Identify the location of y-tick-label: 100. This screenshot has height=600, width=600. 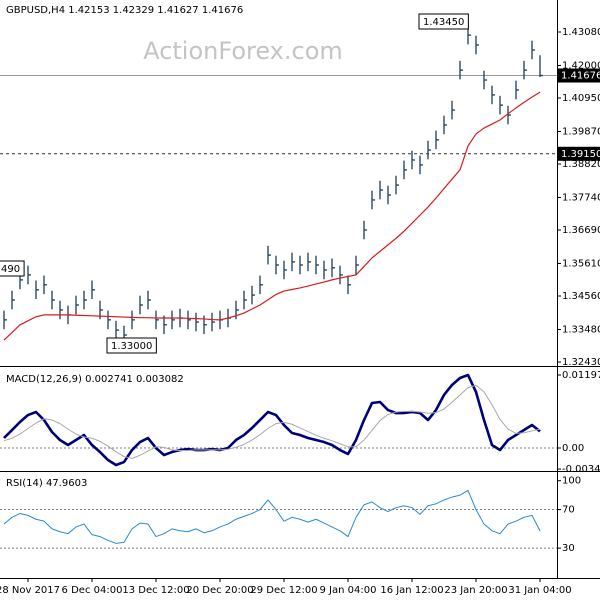
(571, 481).